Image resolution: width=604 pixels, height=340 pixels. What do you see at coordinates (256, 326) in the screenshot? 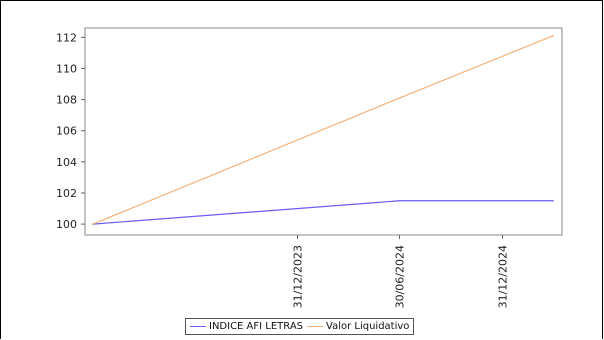
I see `legend-label-indice: INDICE AFI LETRAS` at bounding box center [256, 326].